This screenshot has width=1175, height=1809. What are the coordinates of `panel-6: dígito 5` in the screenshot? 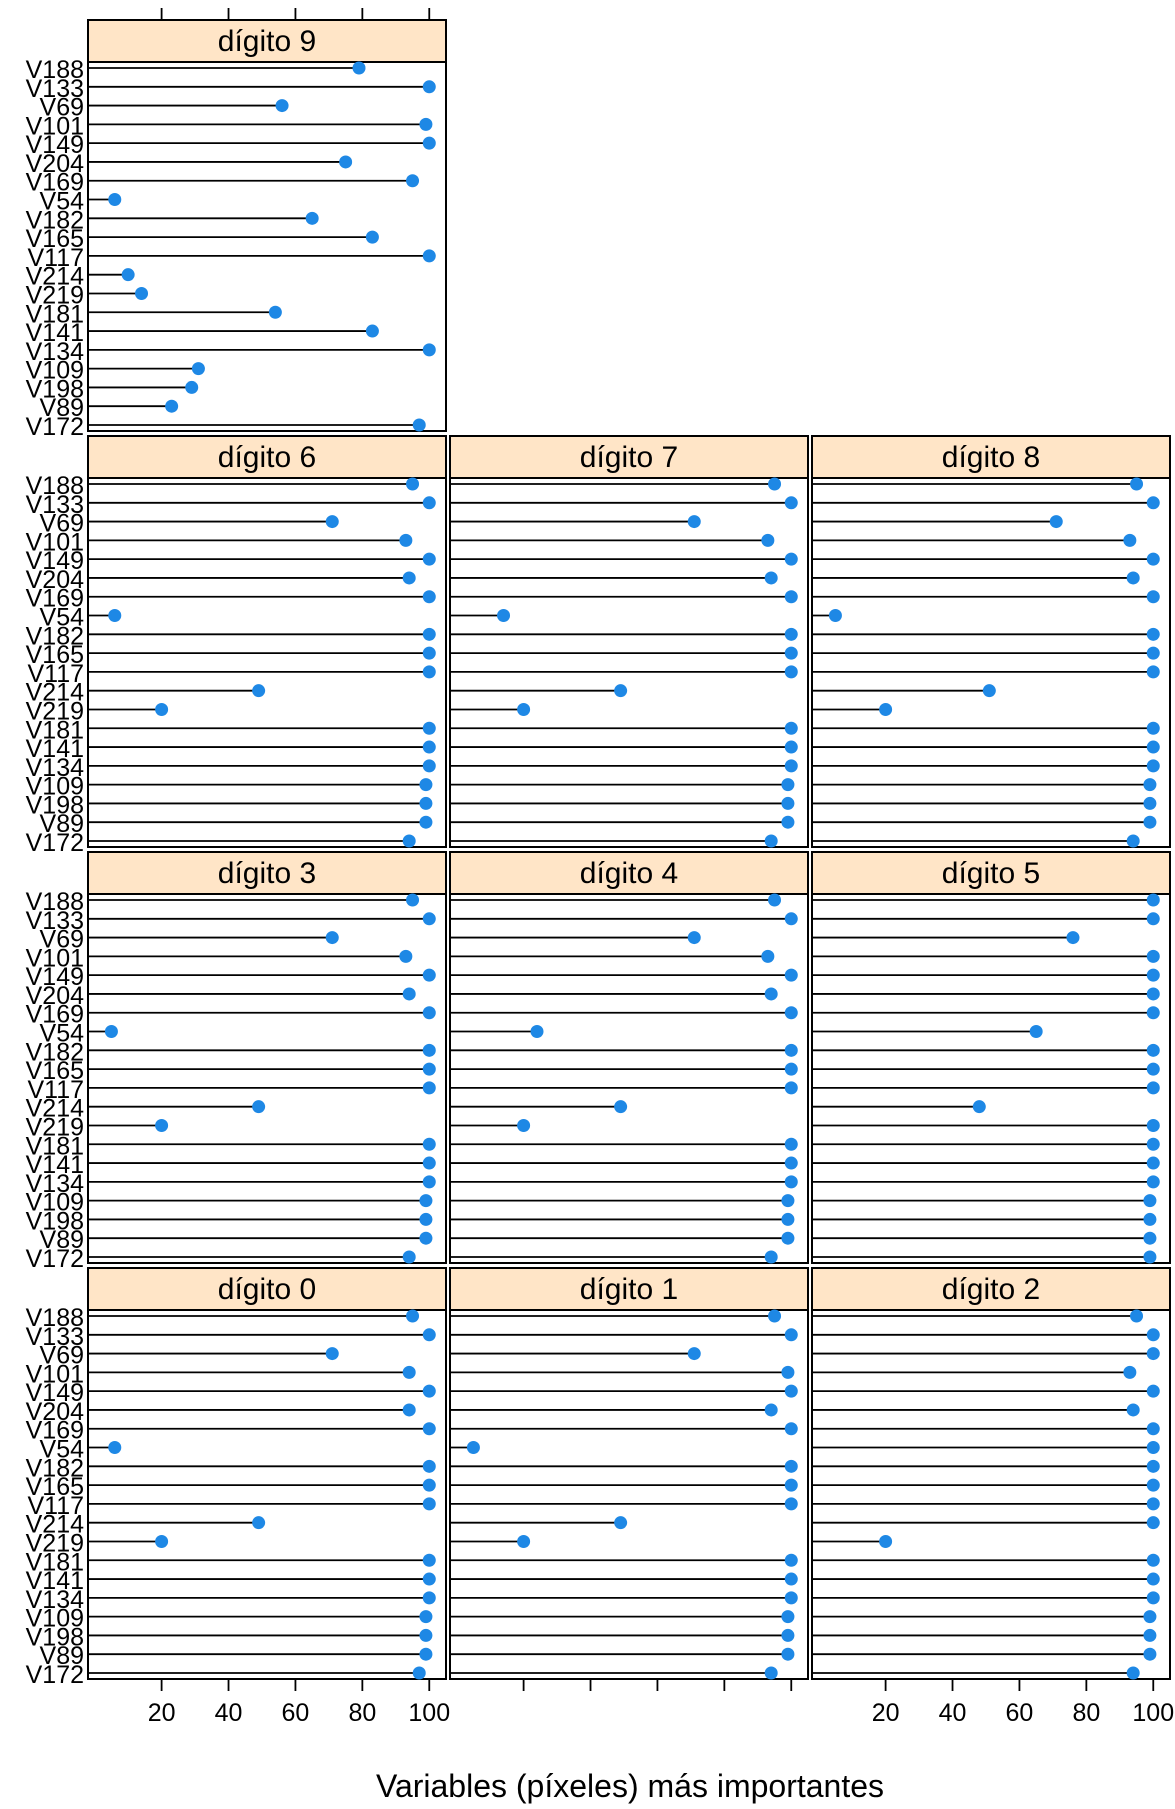 It's located at (991, 1057).